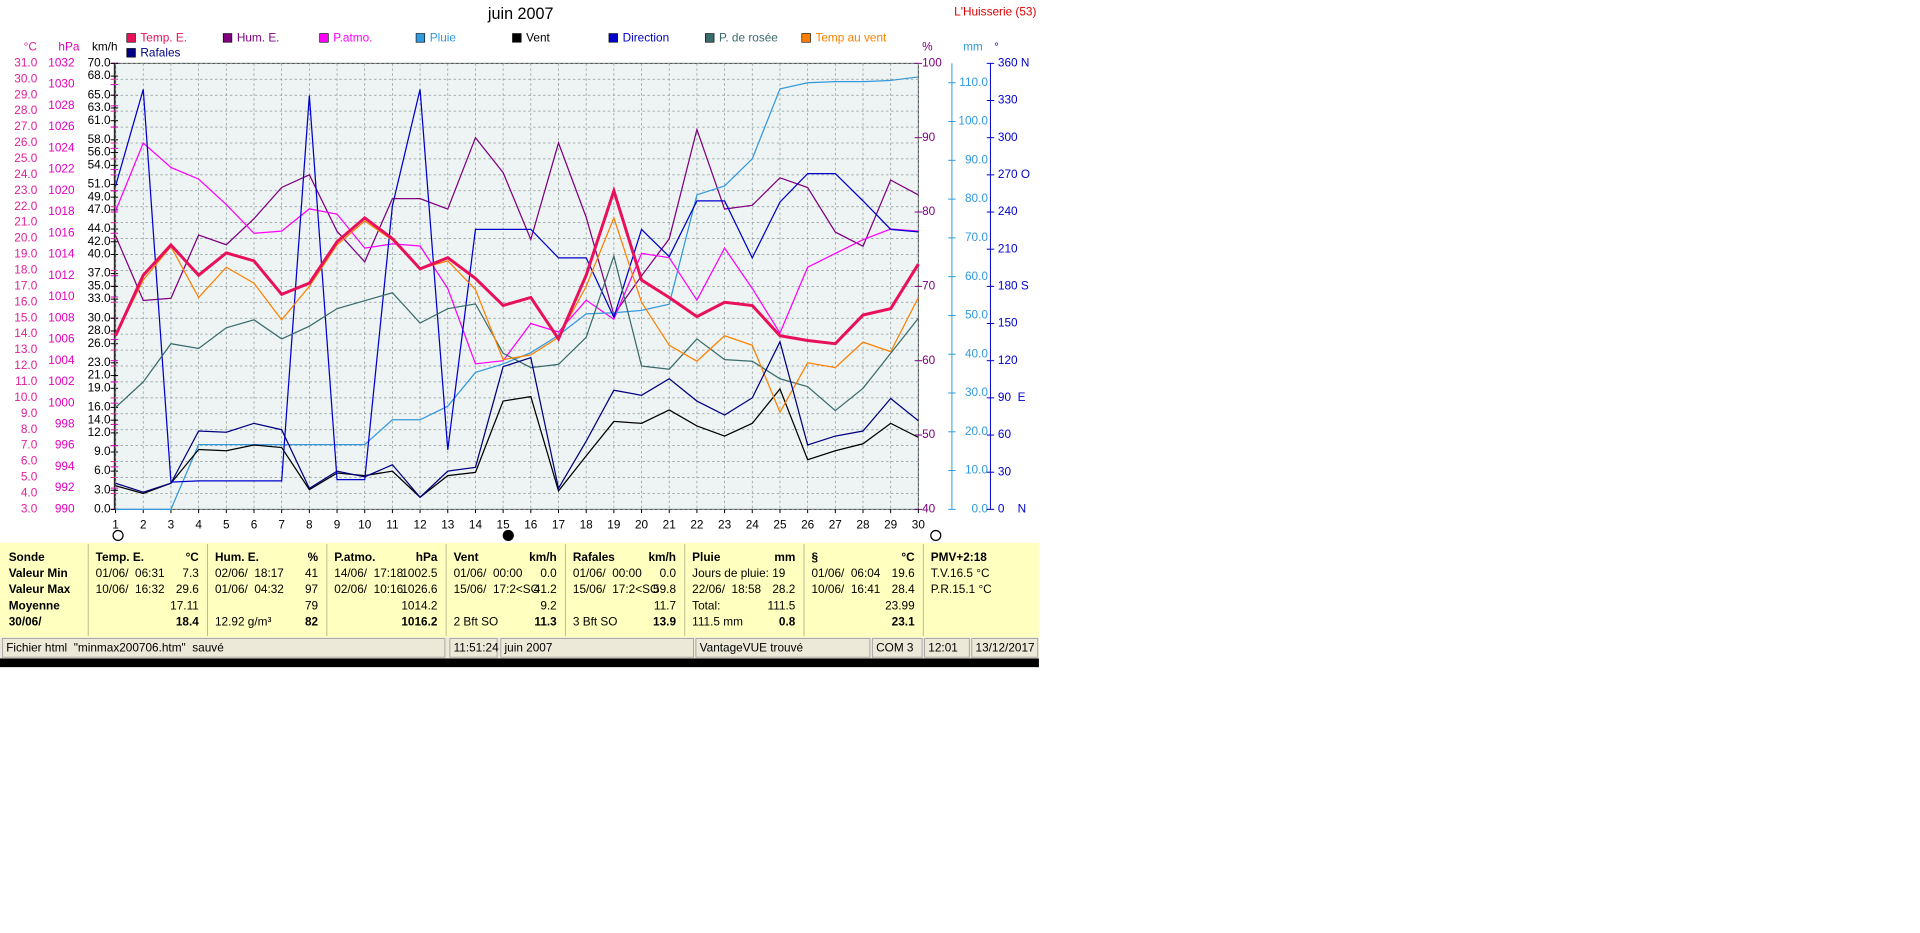  Describe the element at coordinates (99, 120) in the screenshot. I see `y-tick-label: 61.0` at that location.